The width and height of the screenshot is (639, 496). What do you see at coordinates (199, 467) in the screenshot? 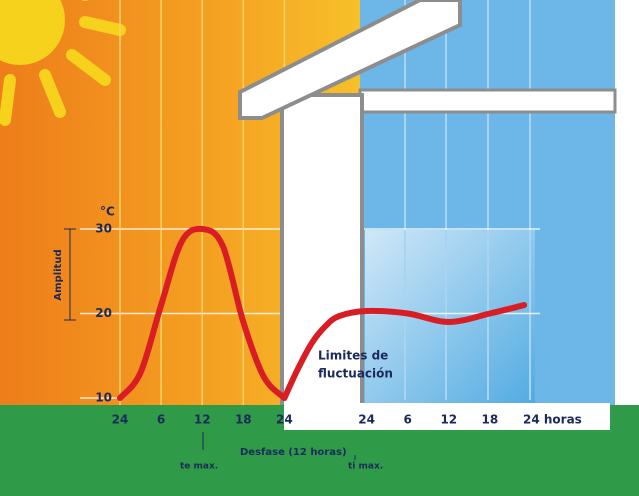
I see `te-label: te max.` at bounding box center [199, 467].